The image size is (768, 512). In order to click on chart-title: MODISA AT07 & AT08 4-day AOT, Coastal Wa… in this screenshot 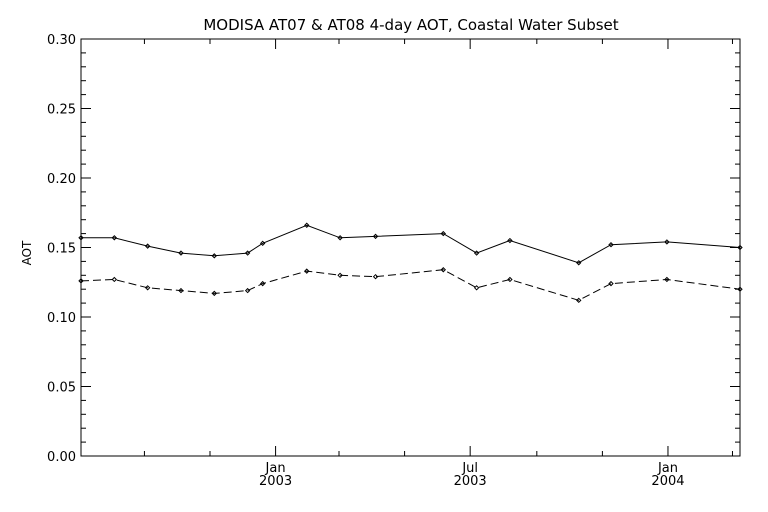, I will do `click(410, 25)`.